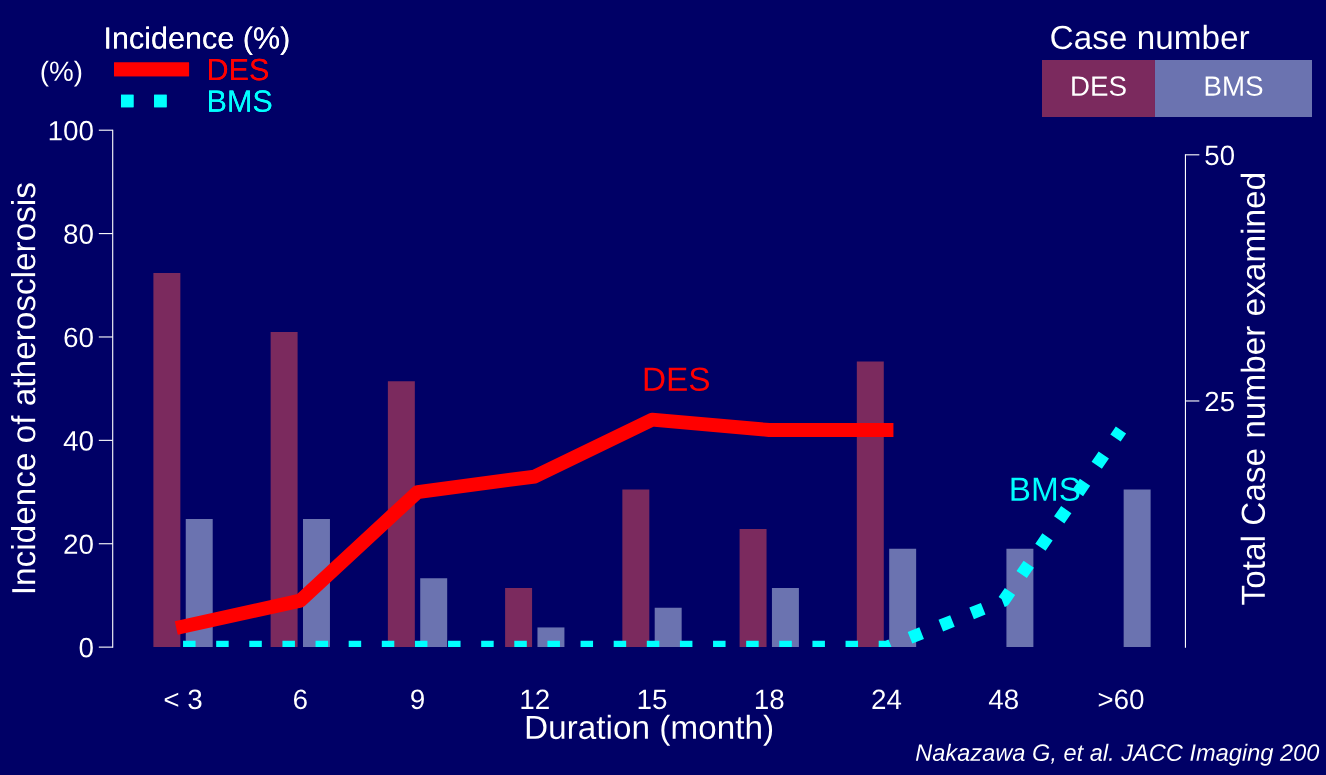 Image resolution: width=1326 pixels, height=775 pixels. Describe the element at coordinates (23, 388) in the screenshot. I see `y-axis-title: Incidence of atherosclerosis` at that location.